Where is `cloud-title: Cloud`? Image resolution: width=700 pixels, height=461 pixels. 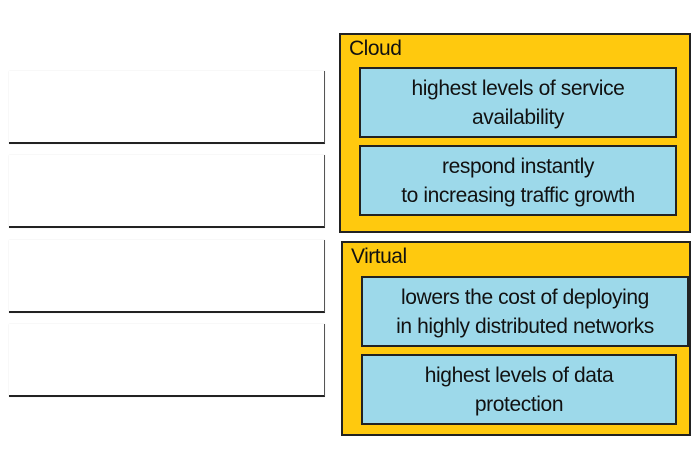
cloud-title: Cloud is located at coordinates (375, 48).